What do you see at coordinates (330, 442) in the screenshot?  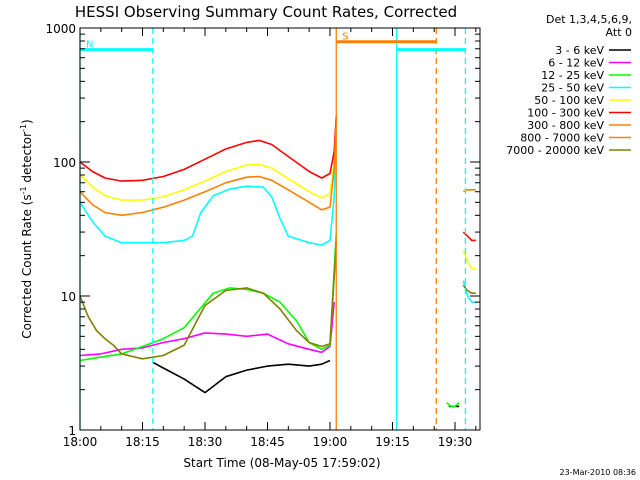 I see `x-tick-label: 19:00` at bounding box center [330, 442].